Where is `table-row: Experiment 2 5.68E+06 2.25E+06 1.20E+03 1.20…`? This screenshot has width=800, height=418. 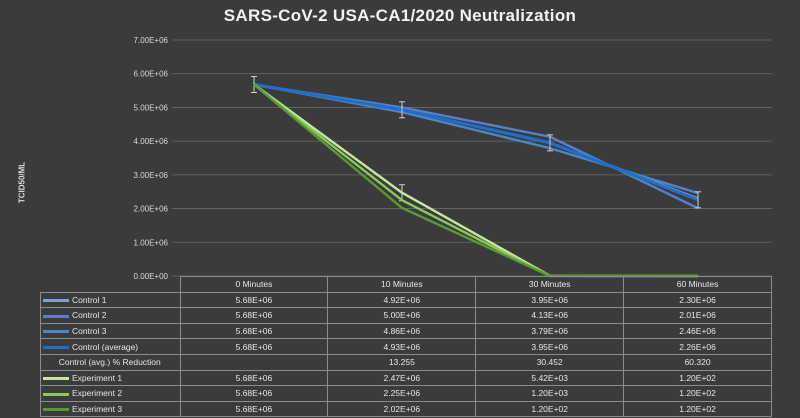
table-row: Experiment 2 5.68E+06 2.25E+06 1.20E+03 1.20… is located at coordinates (406, 393).